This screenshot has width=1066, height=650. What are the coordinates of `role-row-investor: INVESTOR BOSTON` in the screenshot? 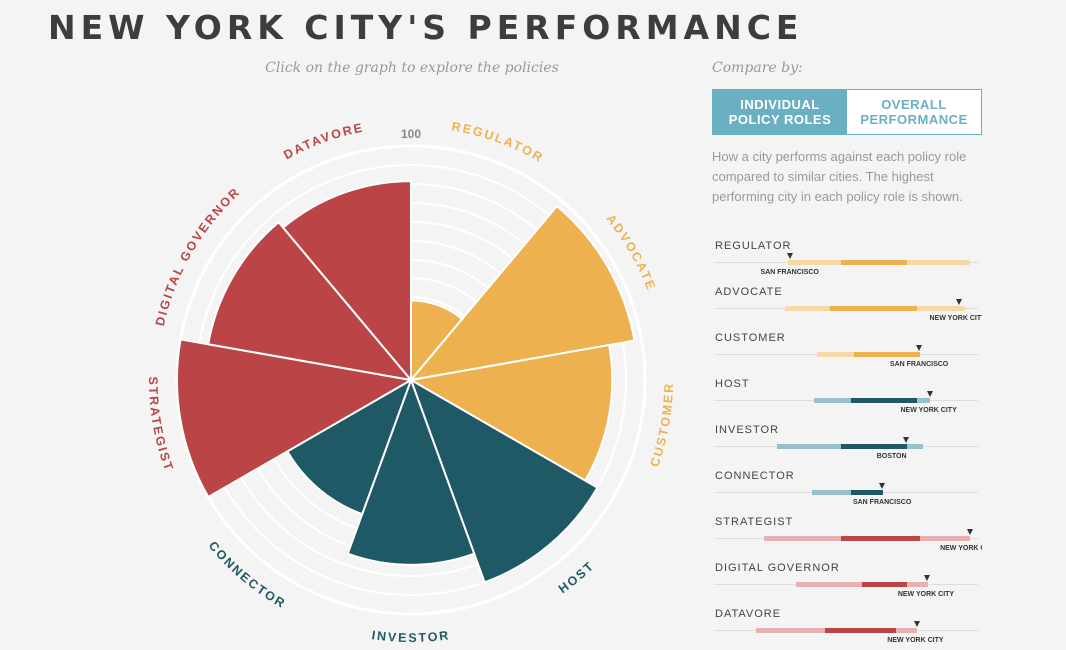 It's located at (848, 443).